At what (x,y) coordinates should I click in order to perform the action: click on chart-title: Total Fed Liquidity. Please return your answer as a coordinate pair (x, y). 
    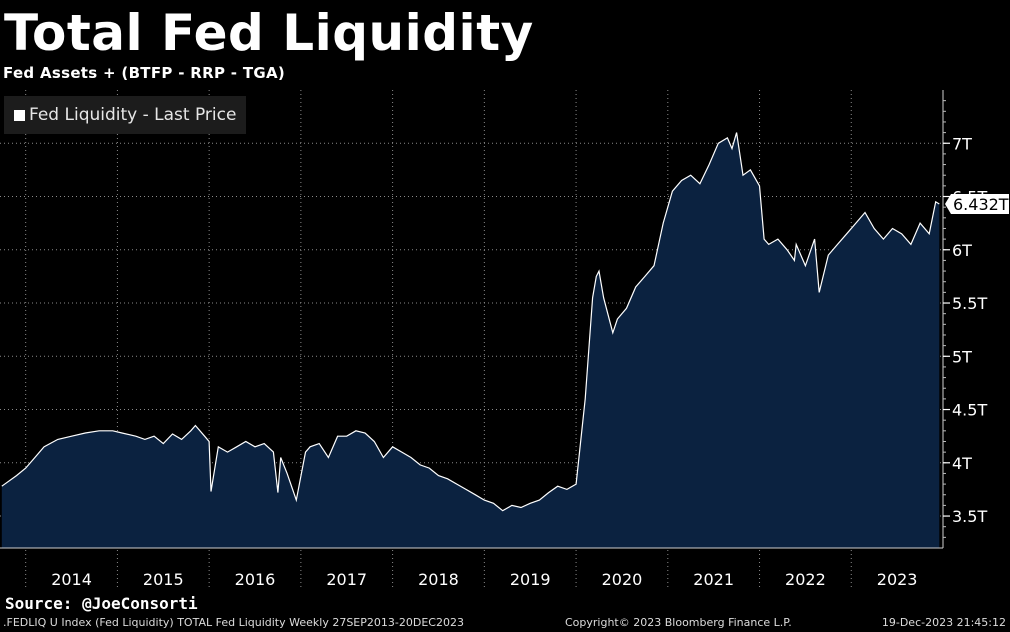
    Looking at the image, I should click on (269, 33).